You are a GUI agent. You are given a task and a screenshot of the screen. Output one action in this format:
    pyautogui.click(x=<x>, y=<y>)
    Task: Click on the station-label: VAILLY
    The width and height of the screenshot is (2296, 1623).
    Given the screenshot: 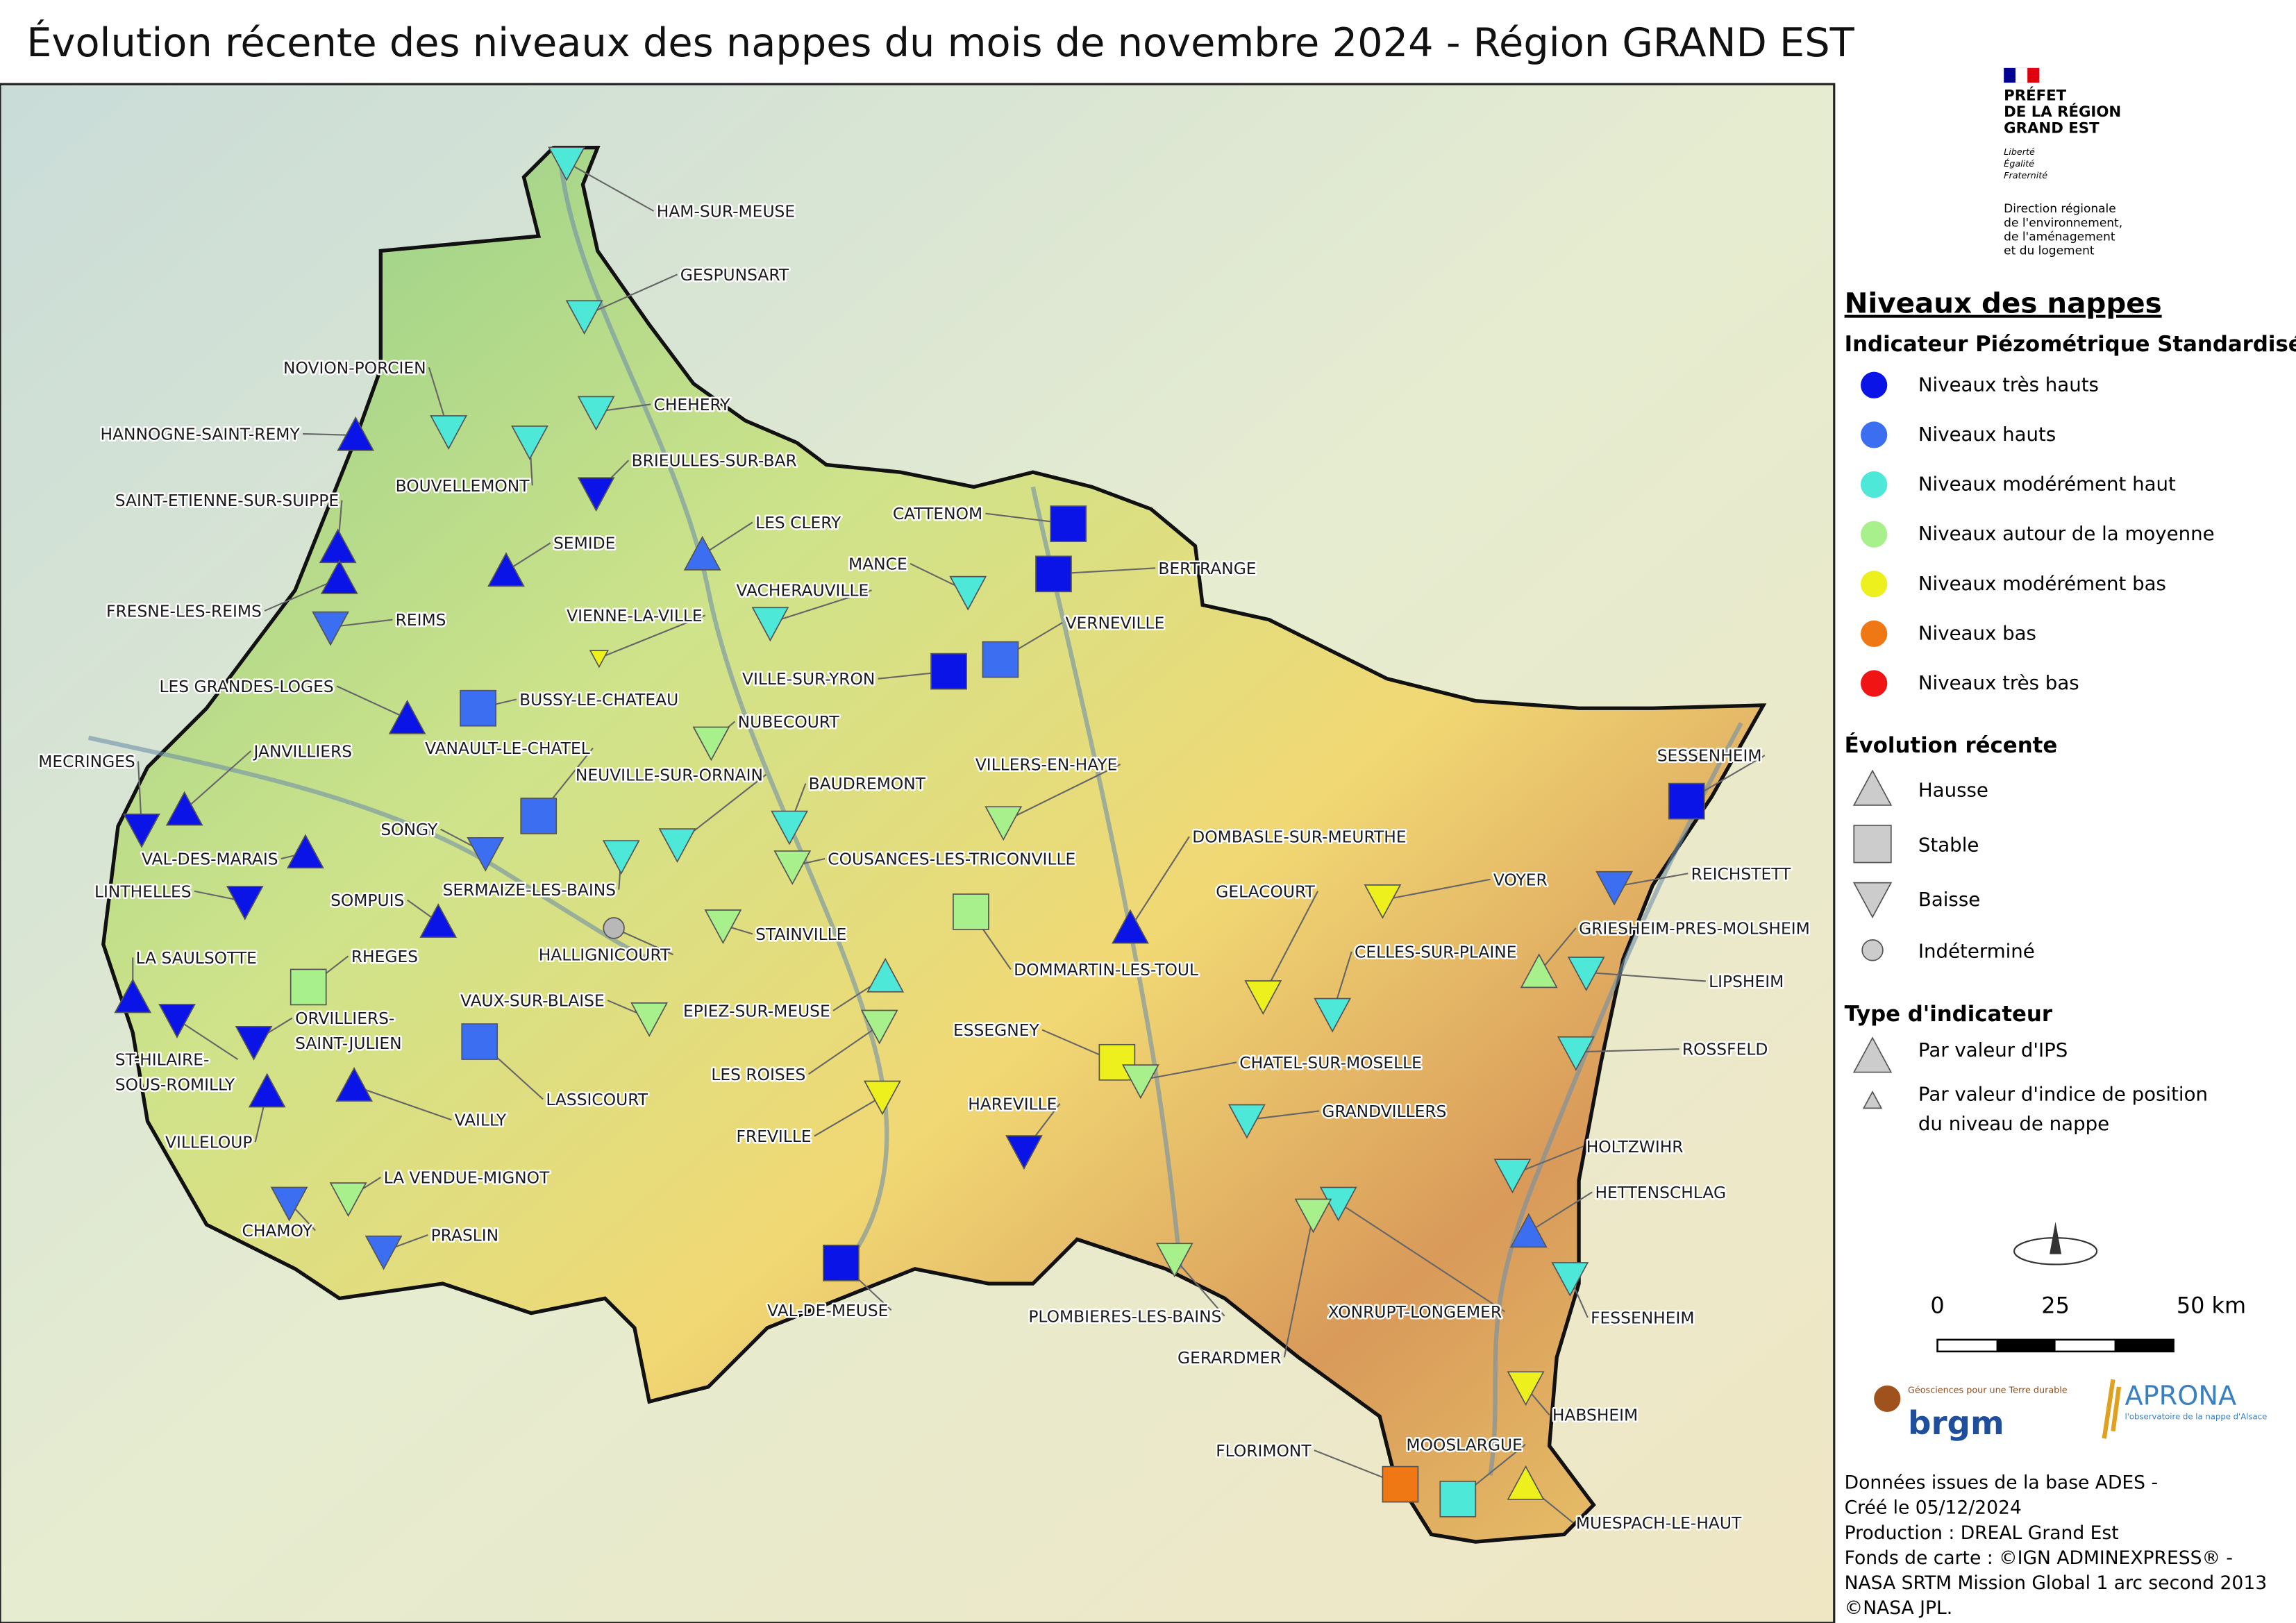 What is the action you would take?
    pyautogui.click(x=481, y=1120)
    